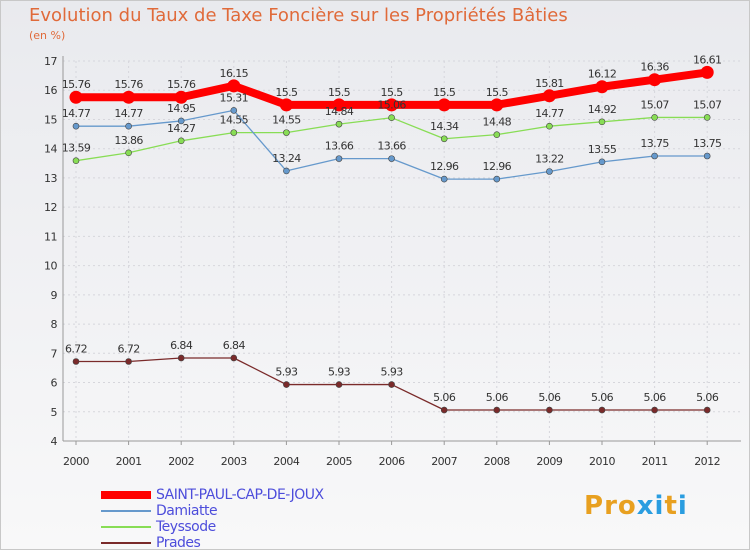  Describe the element at coordinates (339, 146) in the screenshot. I see `data-label: 13.66` at that location.